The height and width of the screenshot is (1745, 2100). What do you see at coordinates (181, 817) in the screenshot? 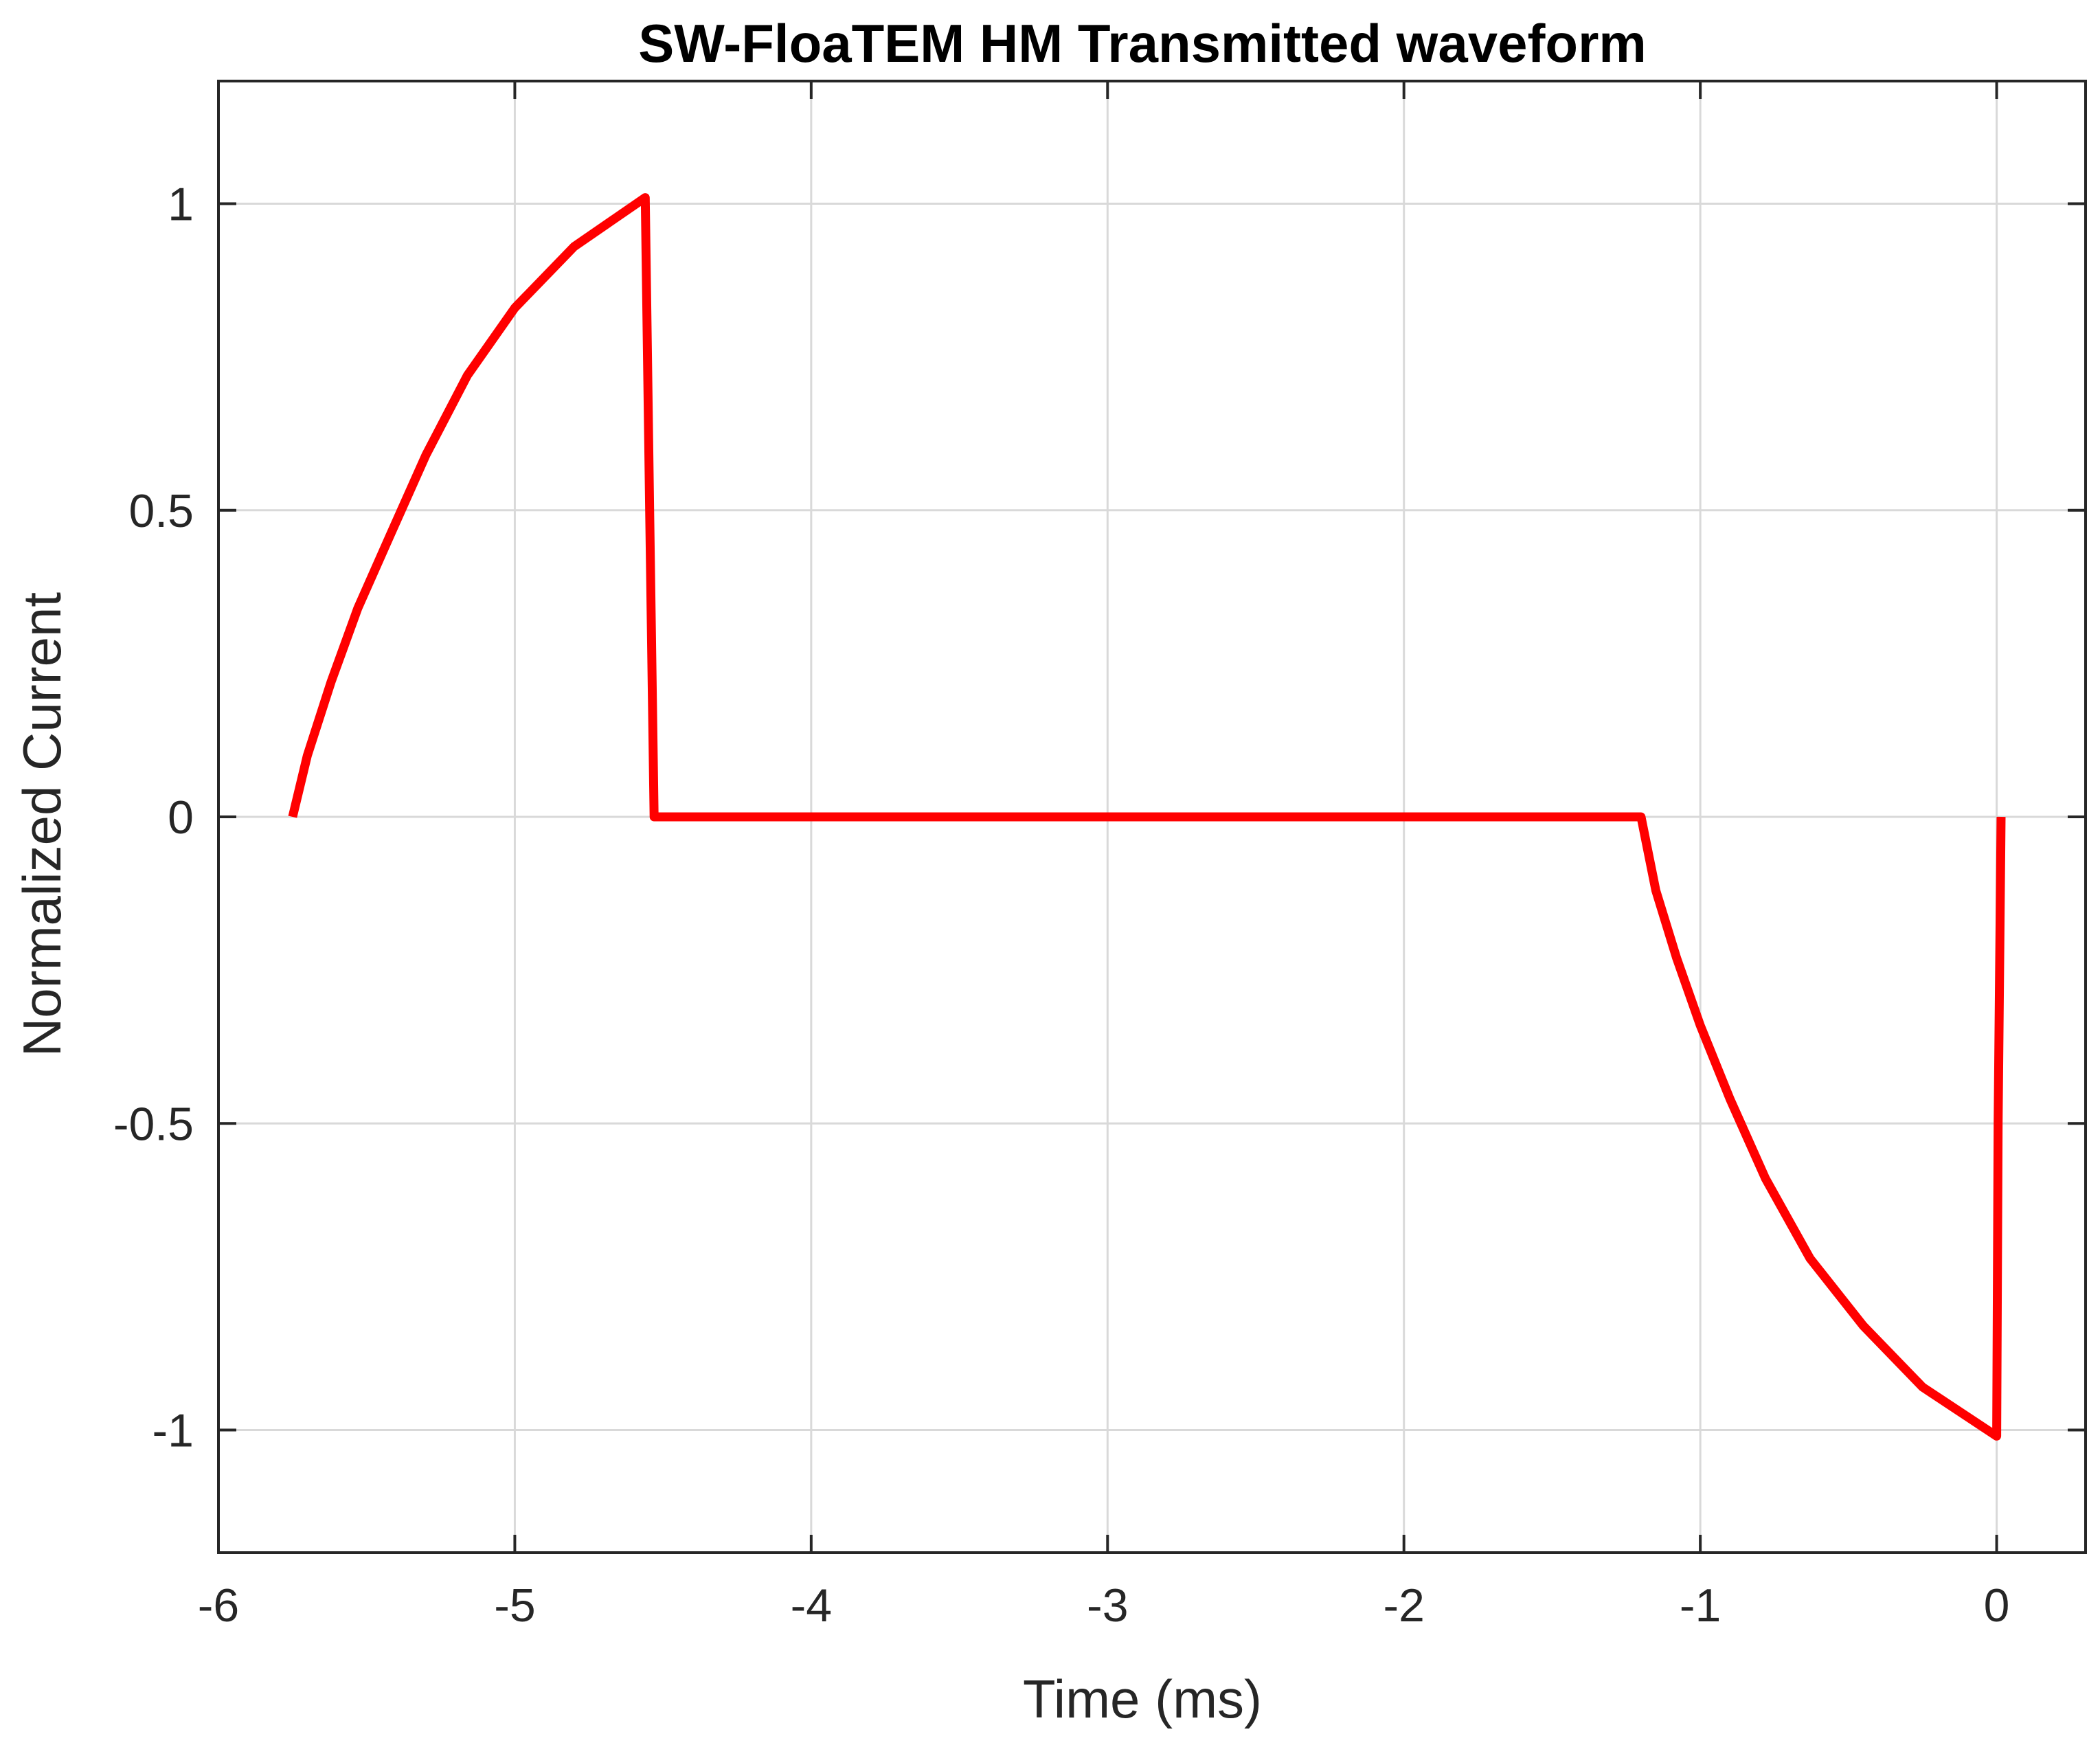
I see `y-tick-label: 0` at bounding box center [181, 817].